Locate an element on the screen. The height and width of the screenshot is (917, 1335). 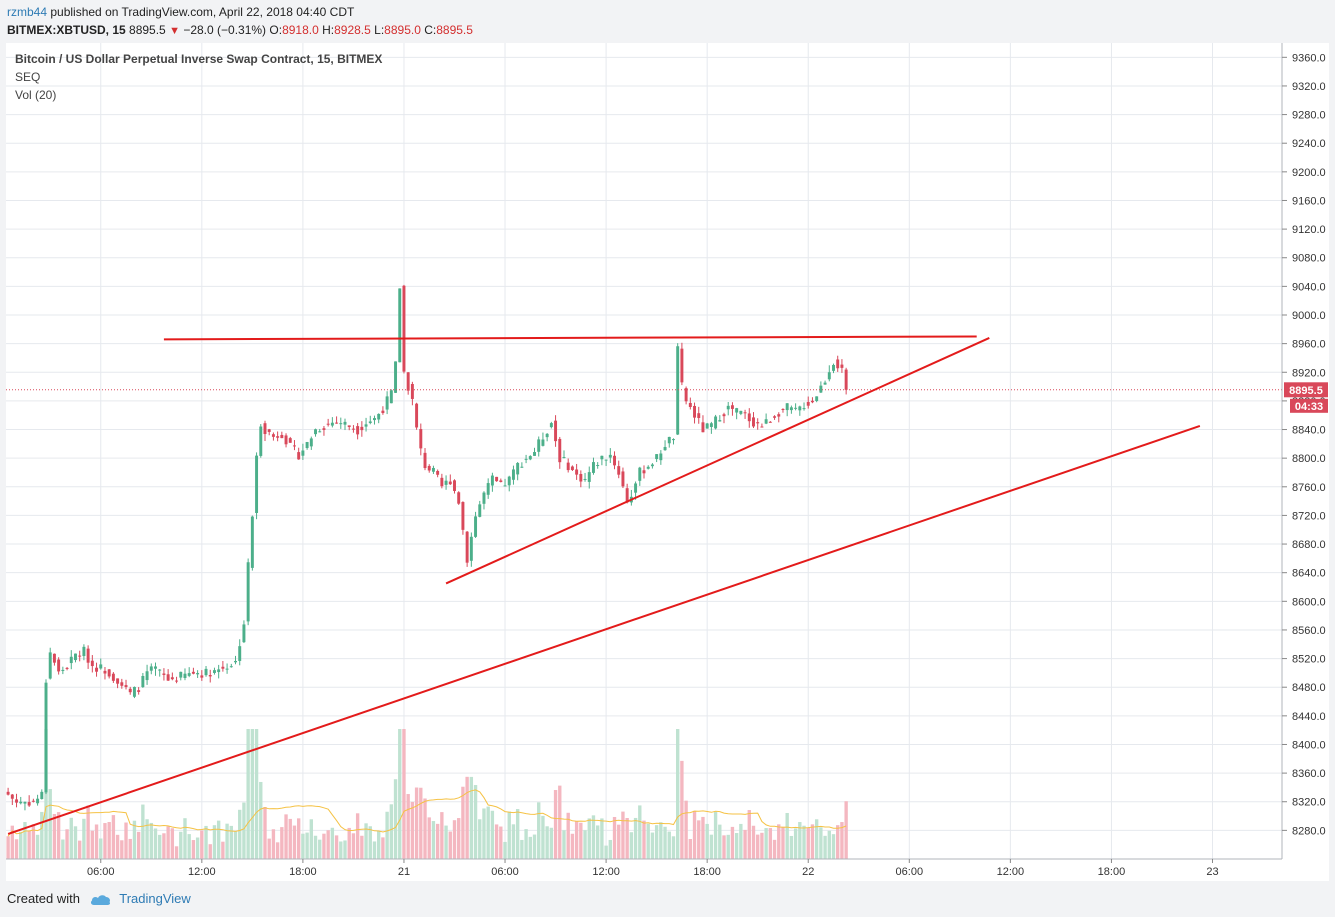
price-tick-label: 8680.0 is located at coordinates (1309, 545).